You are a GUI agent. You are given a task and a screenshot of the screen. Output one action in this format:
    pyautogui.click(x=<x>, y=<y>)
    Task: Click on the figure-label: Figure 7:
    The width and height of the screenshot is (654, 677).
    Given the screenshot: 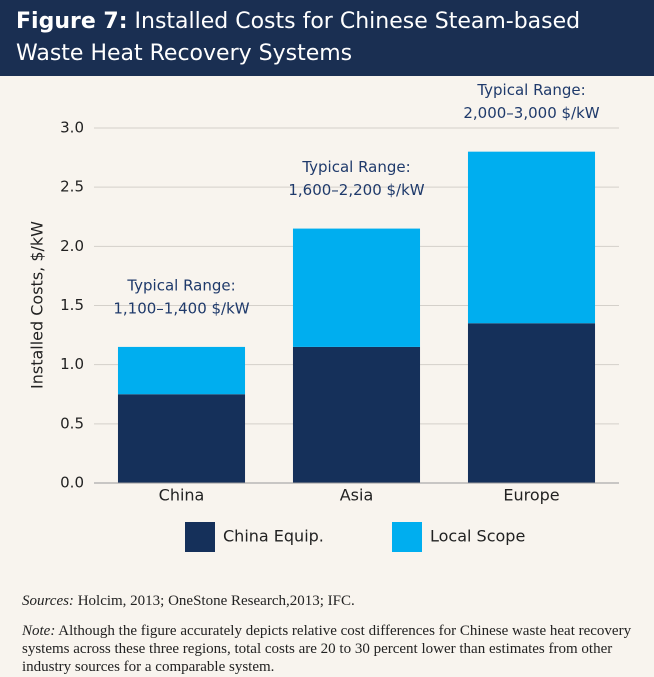 What is the action you would take?
    pyautogui.click(x=72, y=21)
    